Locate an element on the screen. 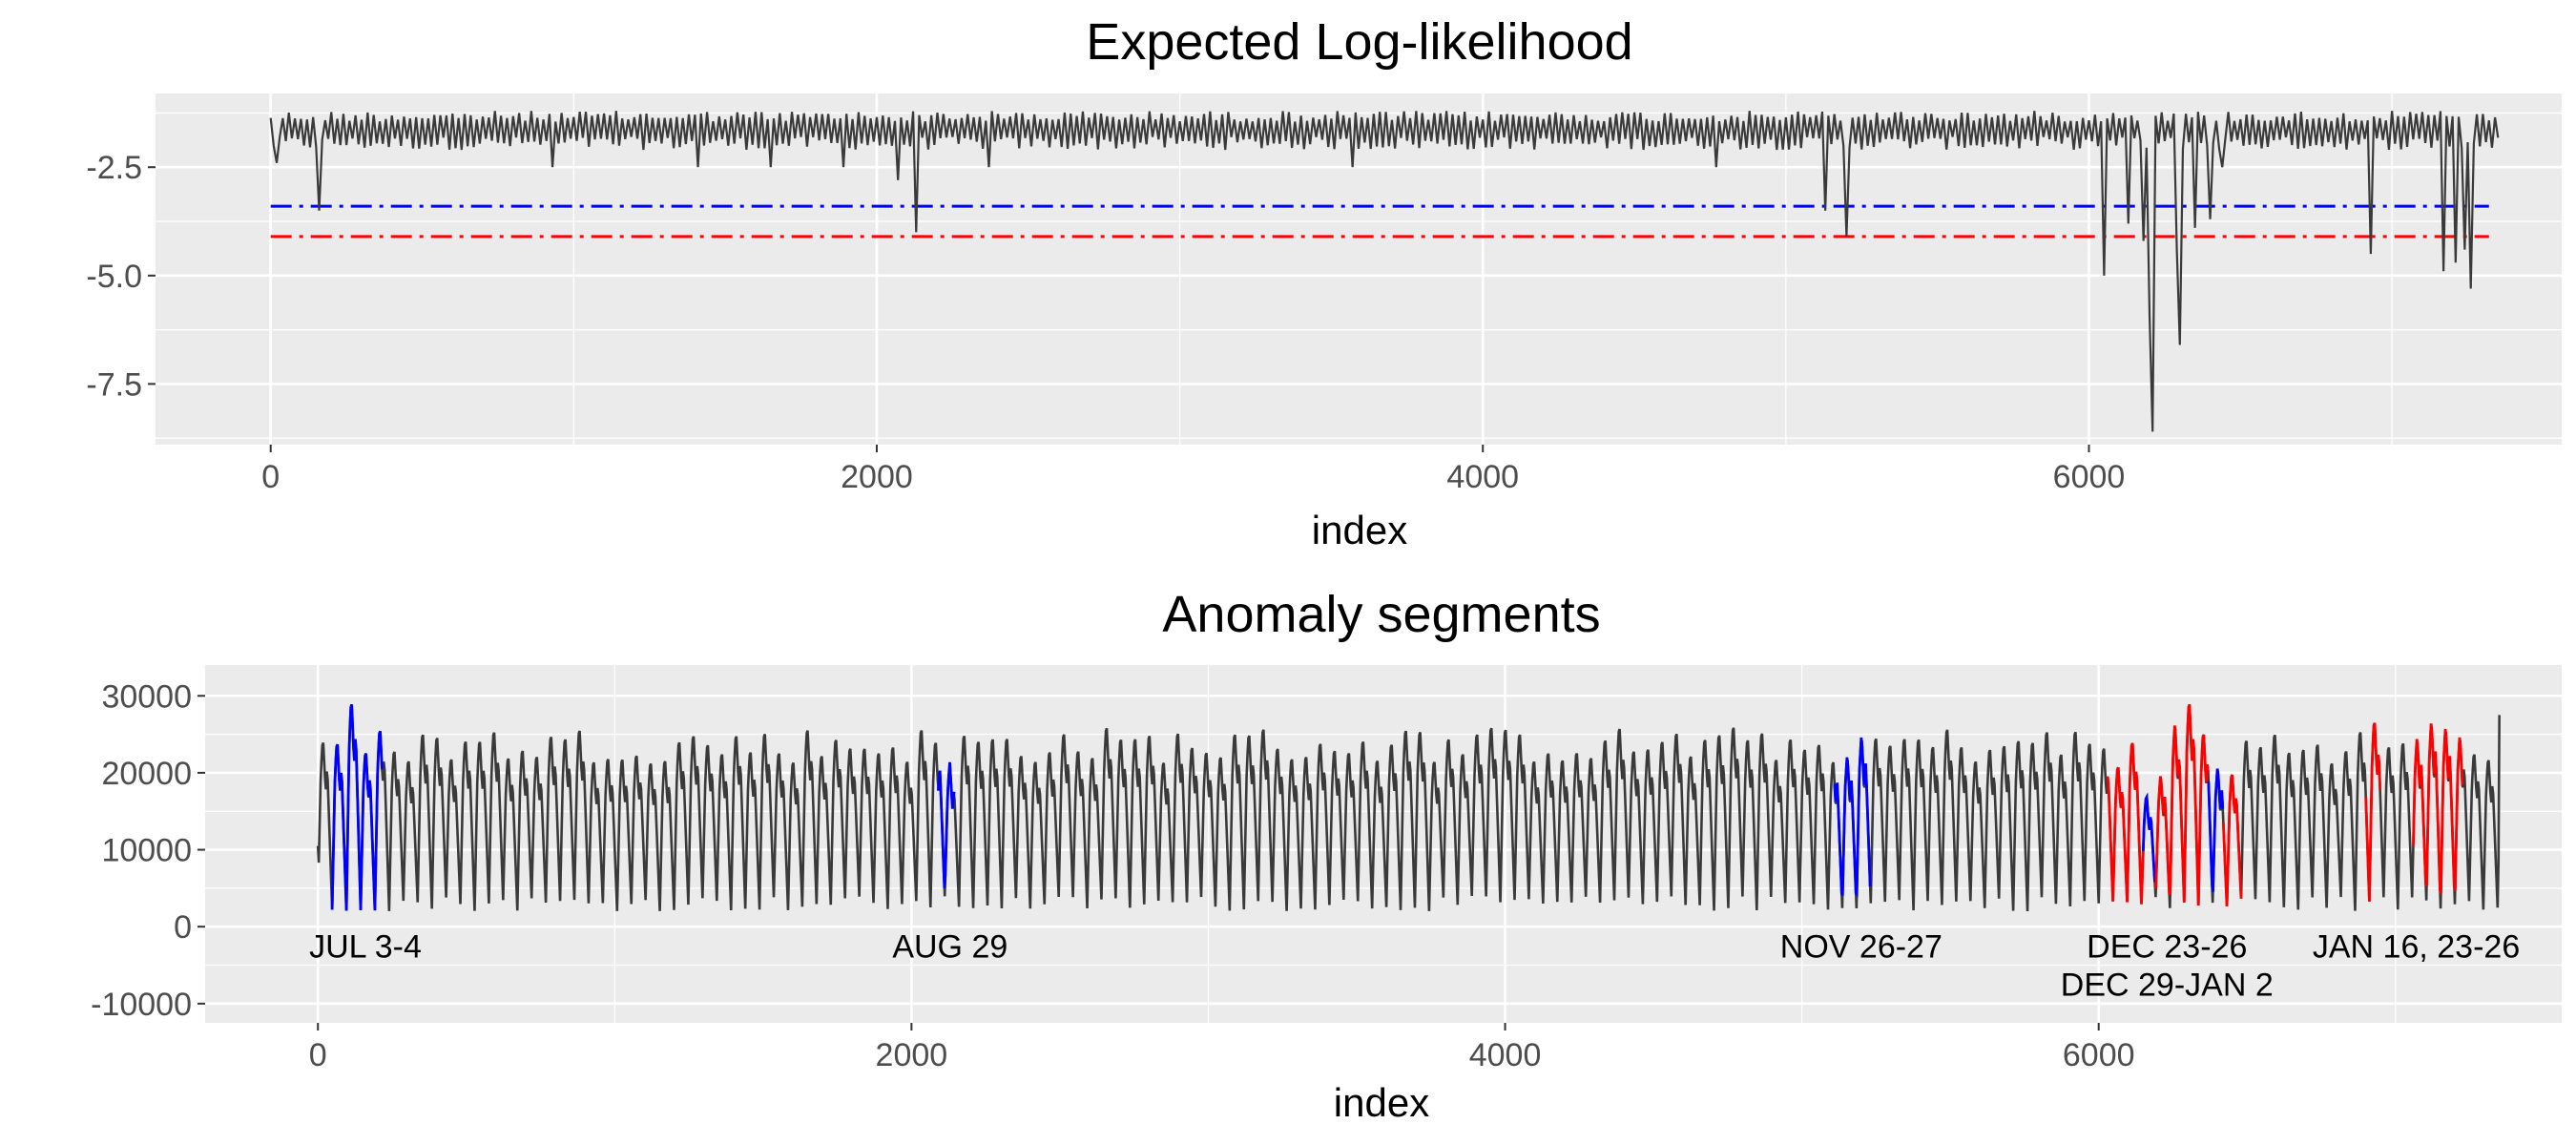  loglik-x-tick-label: 6000 is located at coordinates (2089, 477).